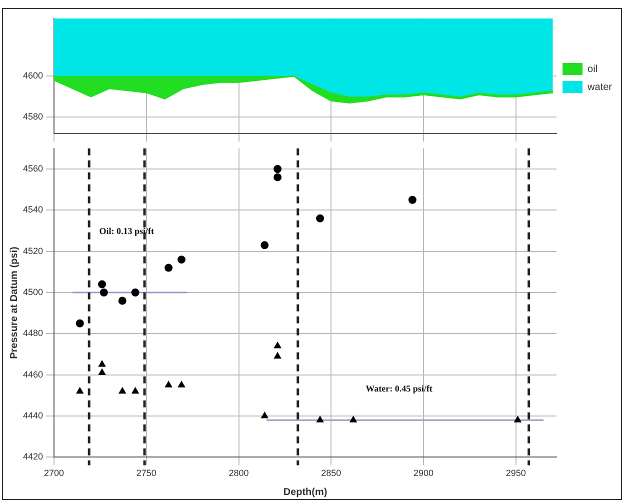  I want to click on x-tick-label: 2750, so click(146, 473).